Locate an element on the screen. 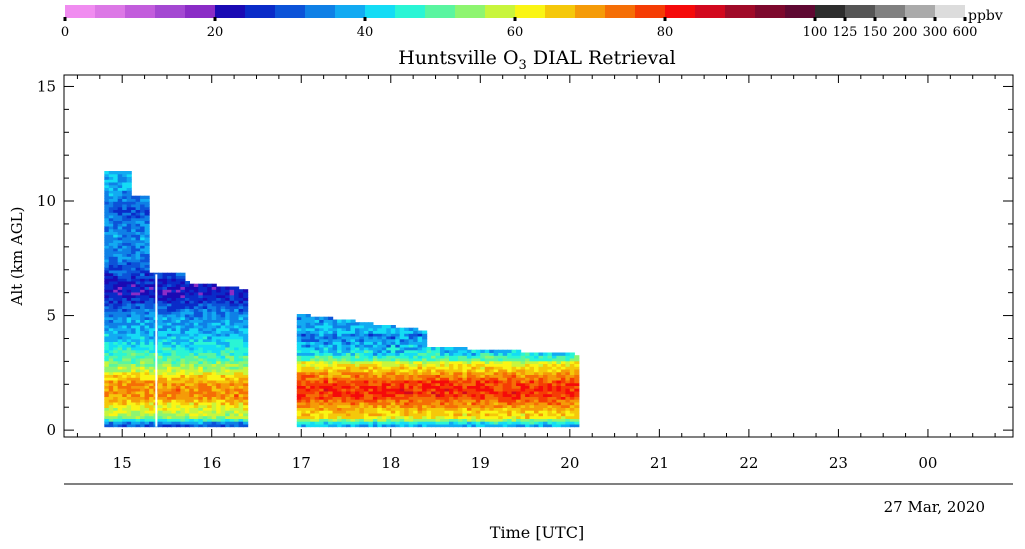 The image size is (1025, 549). colorbar-swatch is located at coordinates (770, 11).